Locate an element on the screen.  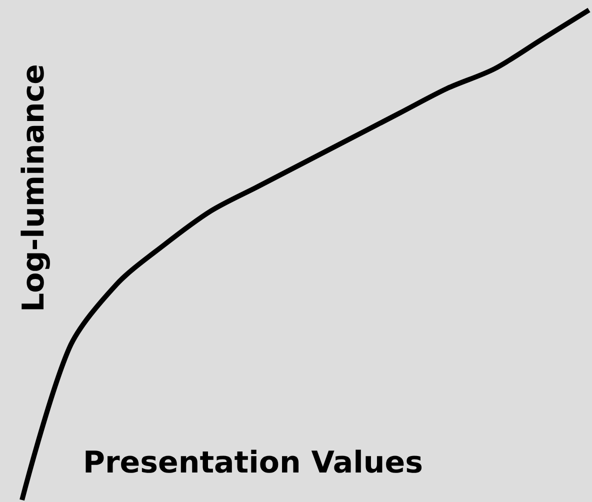
x-axis-title: Presentation Values is located at coordinates (253, 463).